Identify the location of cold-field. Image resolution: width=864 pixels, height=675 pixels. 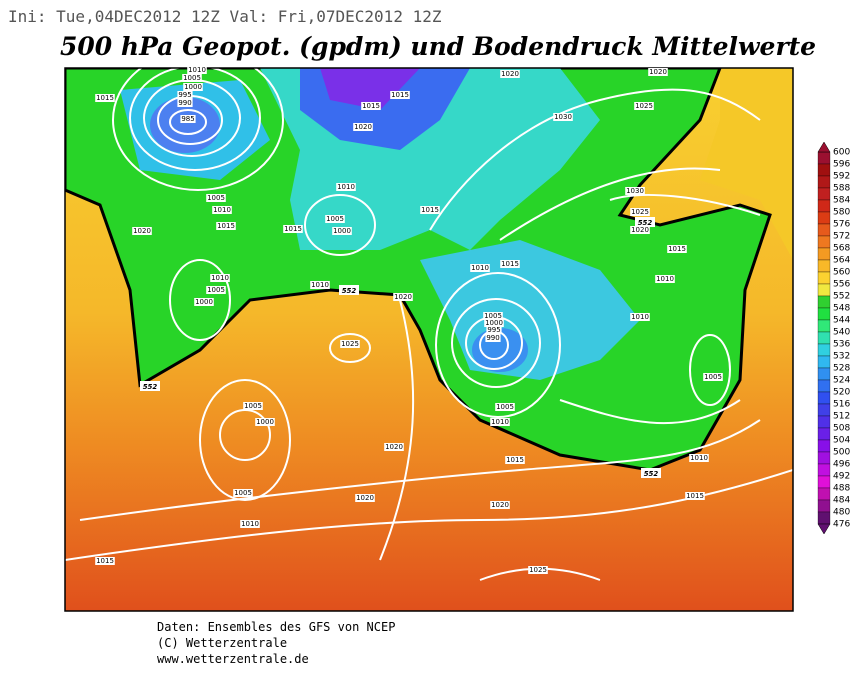
(185, 125).